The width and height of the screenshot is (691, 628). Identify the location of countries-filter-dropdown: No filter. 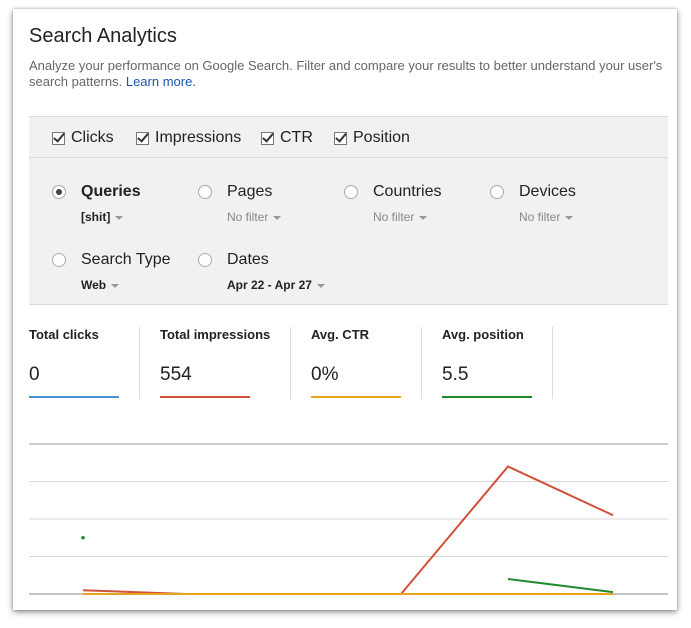
(400, 217).